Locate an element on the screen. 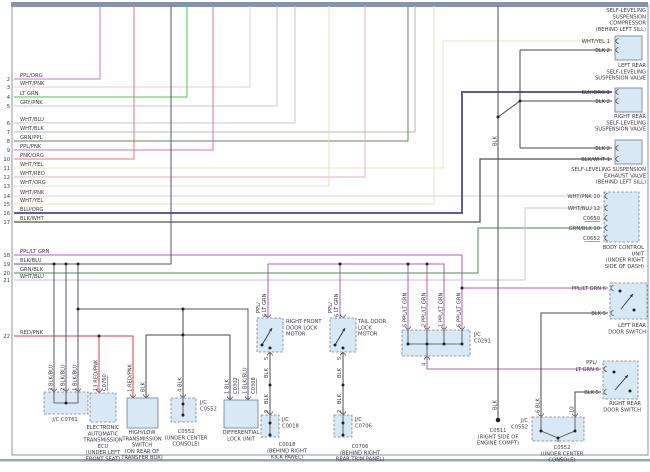 This screenshot has width=650, height=472. jc-c0552-left-side-label: J/C is located at coordinates (203, 403).